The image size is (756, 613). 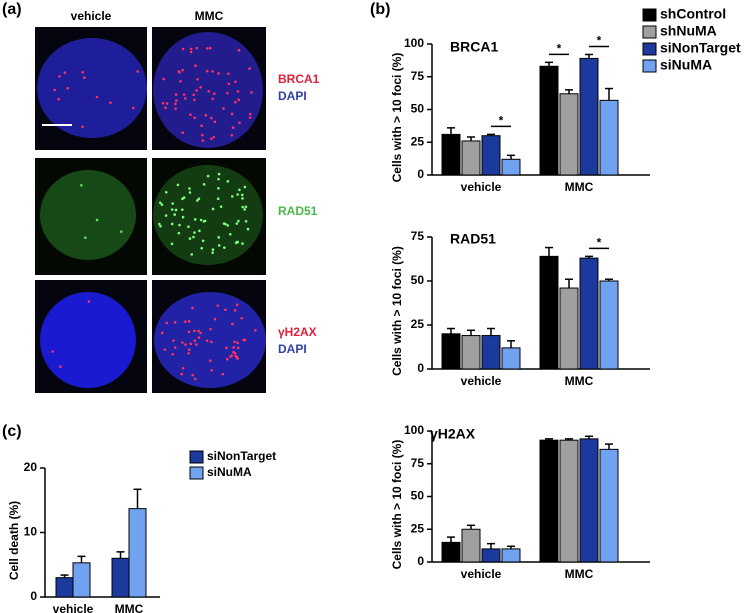 What do you see at coordinates (559, 49) in the screenshot?
I see `significance-label: *` at bounding box center [559, 49].